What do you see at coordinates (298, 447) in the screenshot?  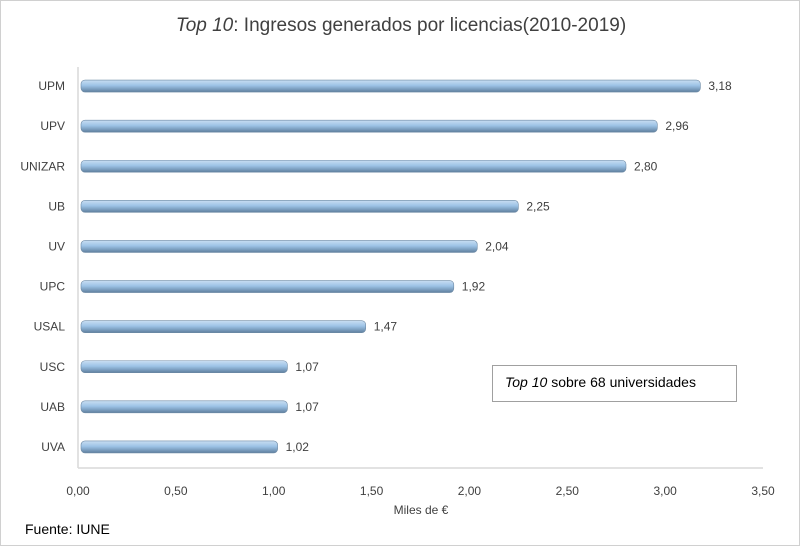 I see `data-label: 1,02` at bounding box center [298, 447].